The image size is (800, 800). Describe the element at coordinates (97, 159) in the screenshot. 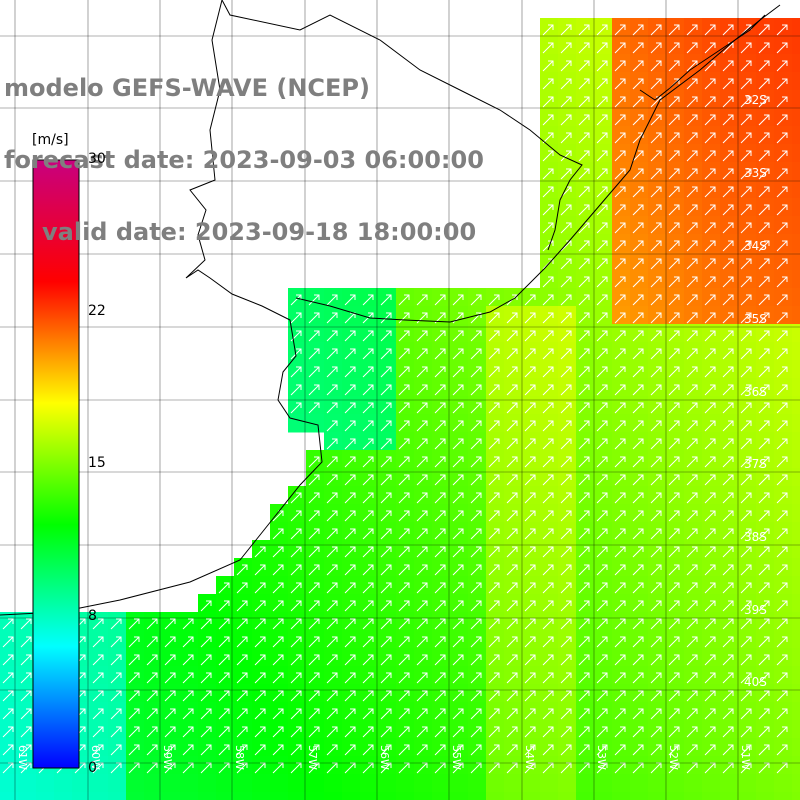

I see `colorbar-tick-label: 30` at that location.